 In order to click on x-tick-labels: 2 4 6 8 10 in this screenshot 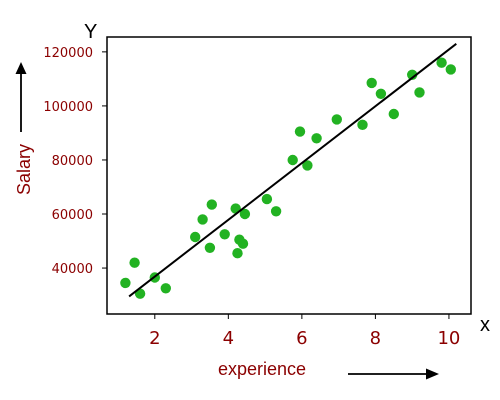, I will do `click(304, 331)`.